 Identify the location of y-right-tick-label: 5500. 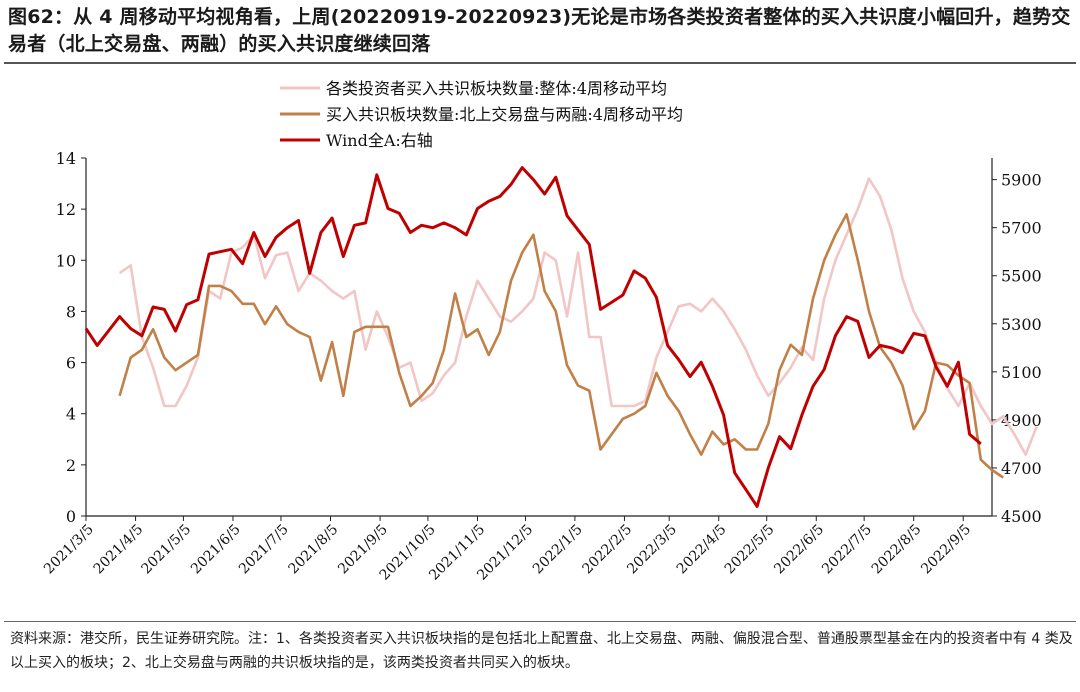
(1021, 276).